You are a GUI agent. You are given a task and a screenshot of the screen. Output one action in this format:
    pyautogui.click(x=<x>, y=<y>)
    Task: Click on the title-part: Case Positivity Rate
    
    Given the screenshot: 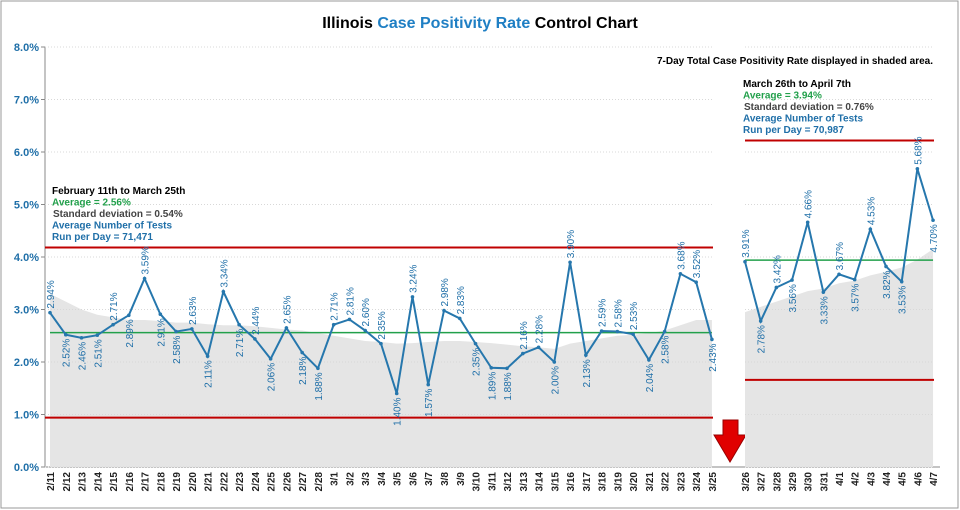 What is the action you would take?
    pyautogui.click(x=453, y=23)
    